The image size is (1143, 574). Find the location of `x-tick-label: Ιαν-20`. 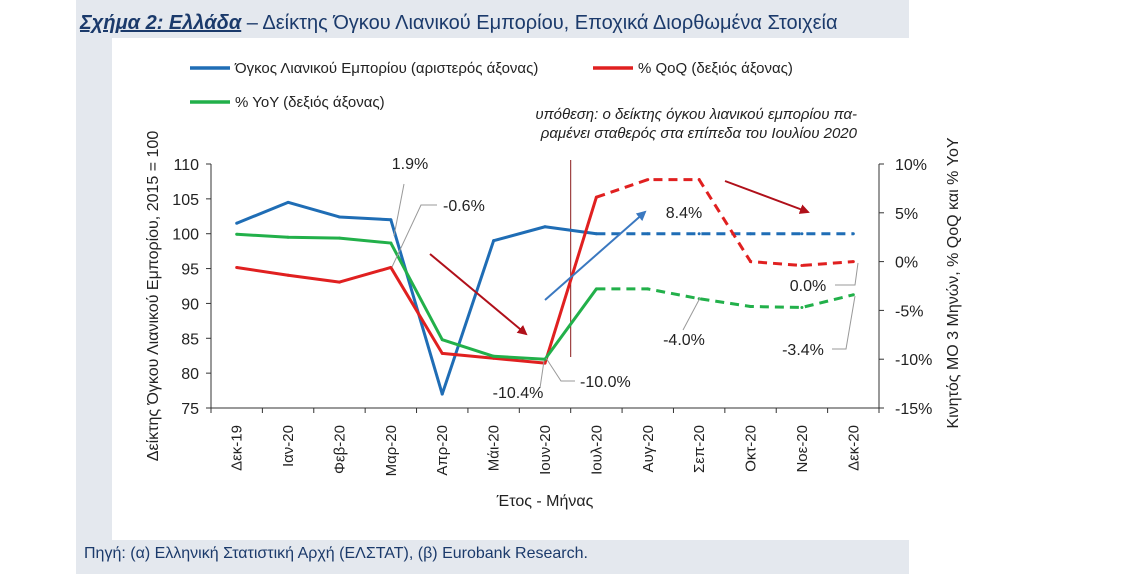

x-tick-label: Ιαν-20 is located at coordinates (288, 446).